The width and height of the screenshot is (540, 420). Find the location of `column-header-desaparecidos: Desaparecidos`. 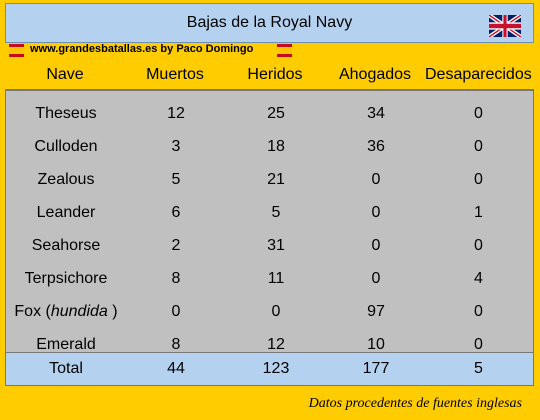

column-header-desaparecidos: Desaparecidos is located at coordinates (478, 74).